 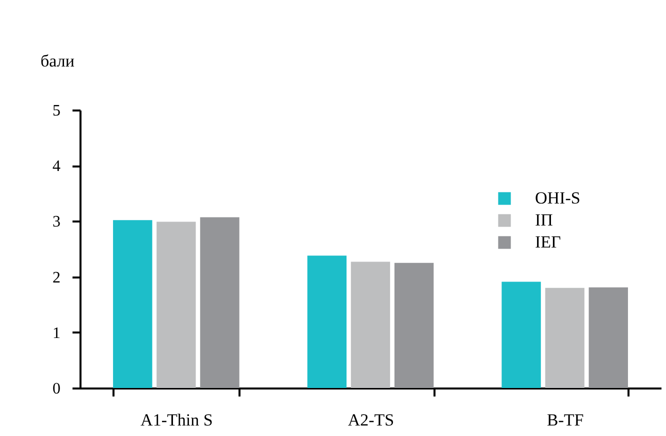 What do you see at coordinates (56, 389) in the screenshot?
I see `y-tick-label: 0` at bounding box center [56, 389].